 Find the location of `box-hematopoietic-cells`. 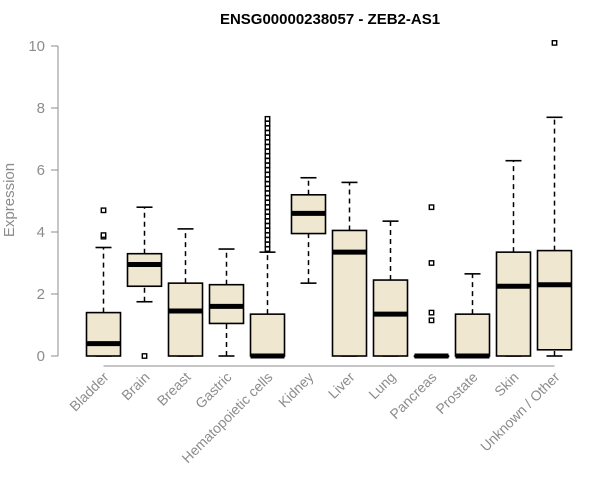

box-hematopoietic-cells is located at coordinates (267, 237).